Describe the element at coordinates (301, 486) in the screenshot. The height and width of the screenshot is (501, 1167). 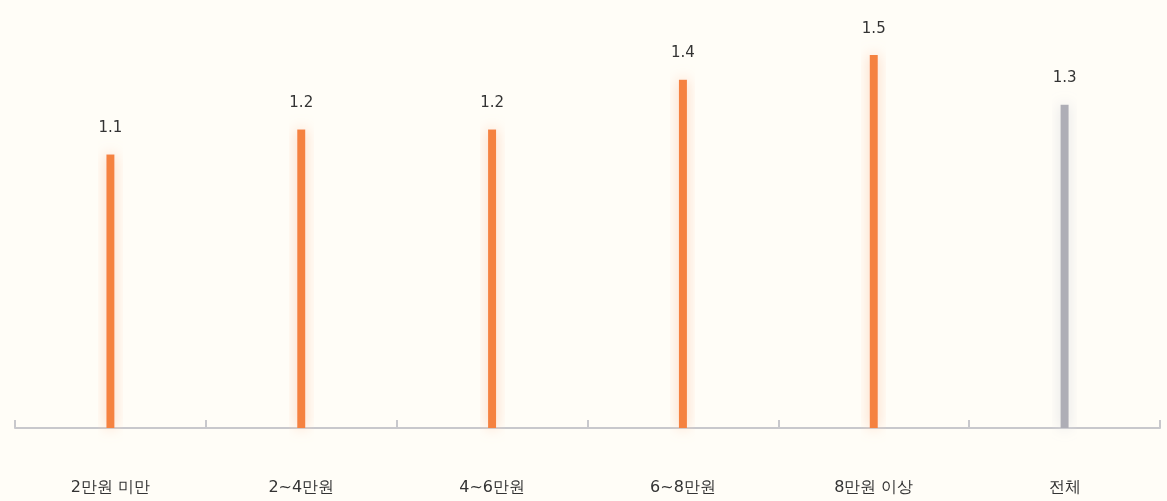
I see `x-tick-label: 2~4만원` at that location.